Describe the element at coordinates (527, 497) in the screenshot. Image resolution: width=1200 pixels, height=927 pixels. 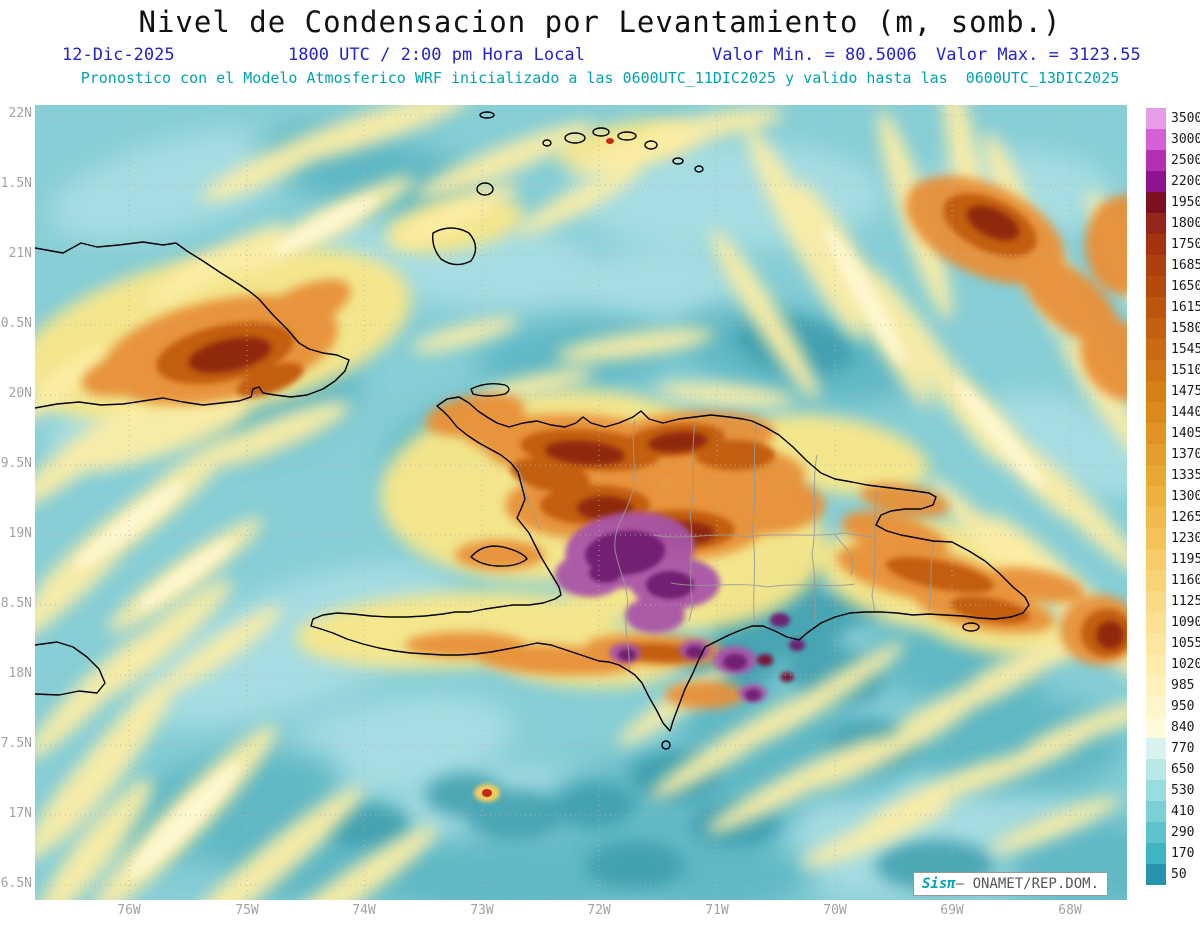
I see `department-border` at that location.